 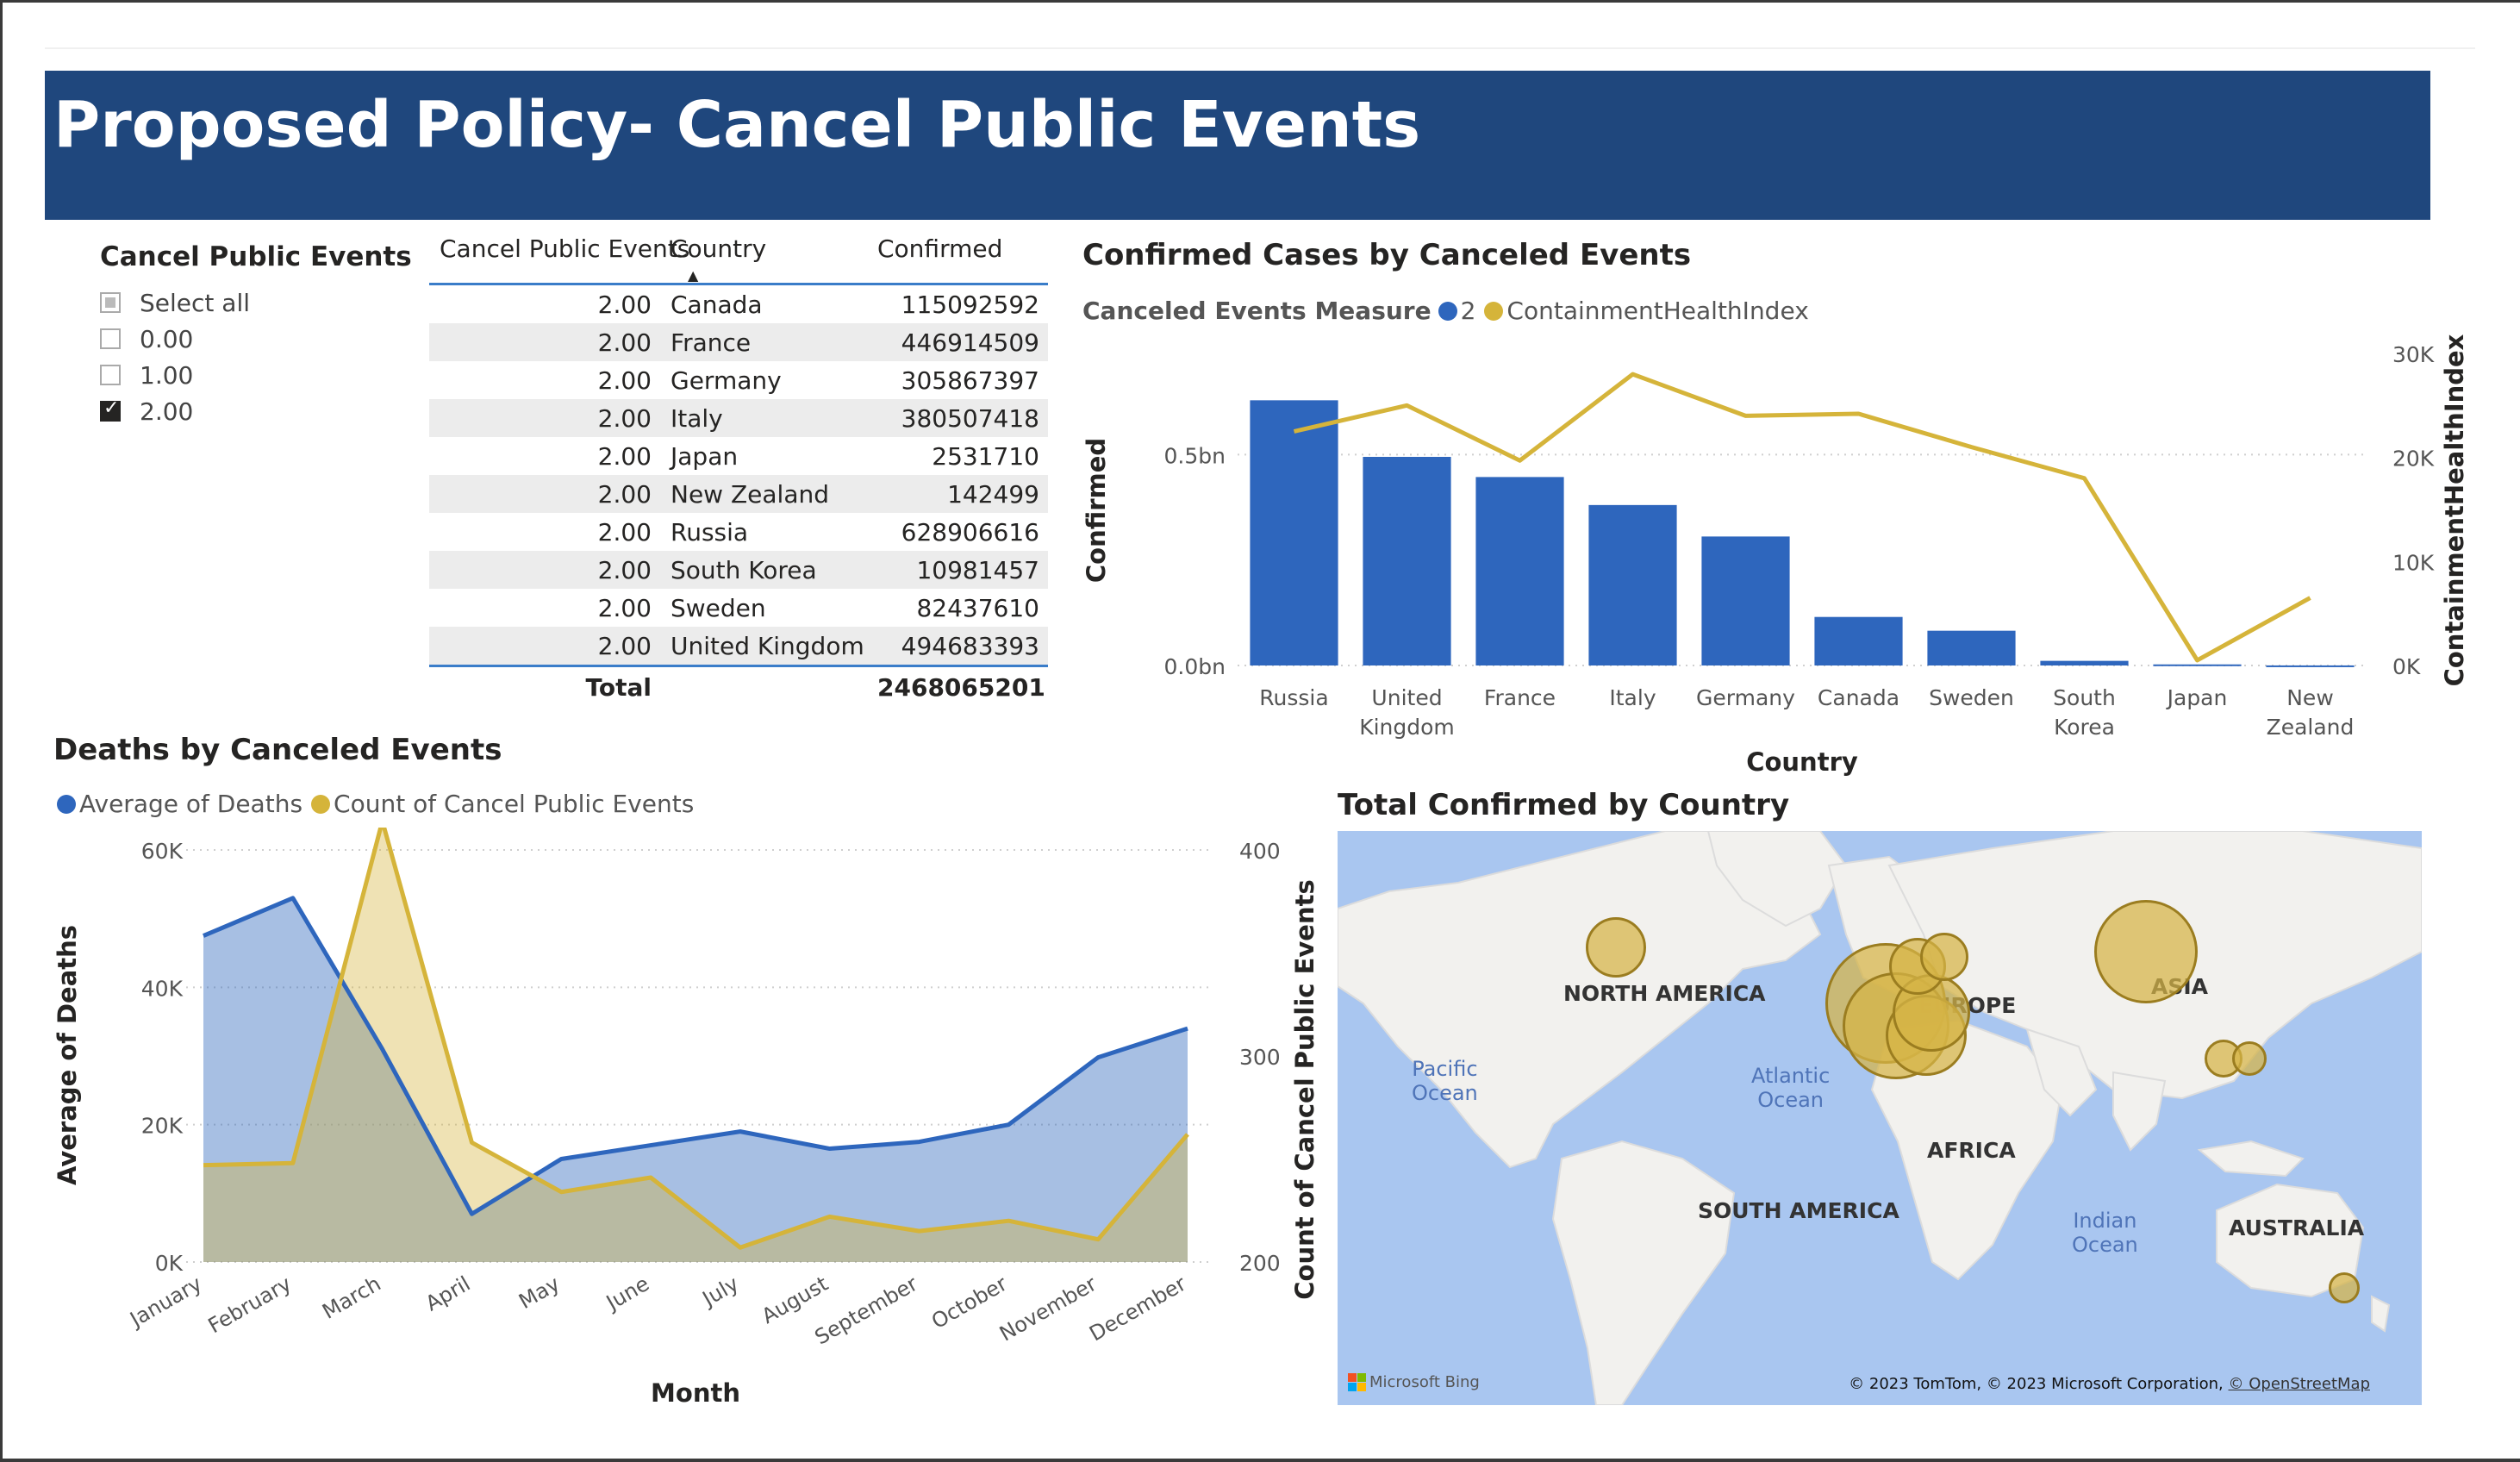 I want to click on table-row: 2.00 Japan 2531710, so click(x=739, y=456).